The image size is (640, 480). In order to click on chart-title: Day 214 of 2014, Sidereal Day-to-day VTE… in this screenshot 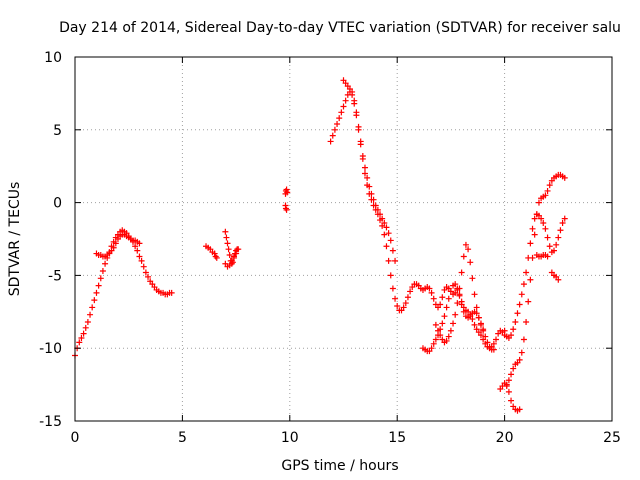, I will do `click(340, 28)`.